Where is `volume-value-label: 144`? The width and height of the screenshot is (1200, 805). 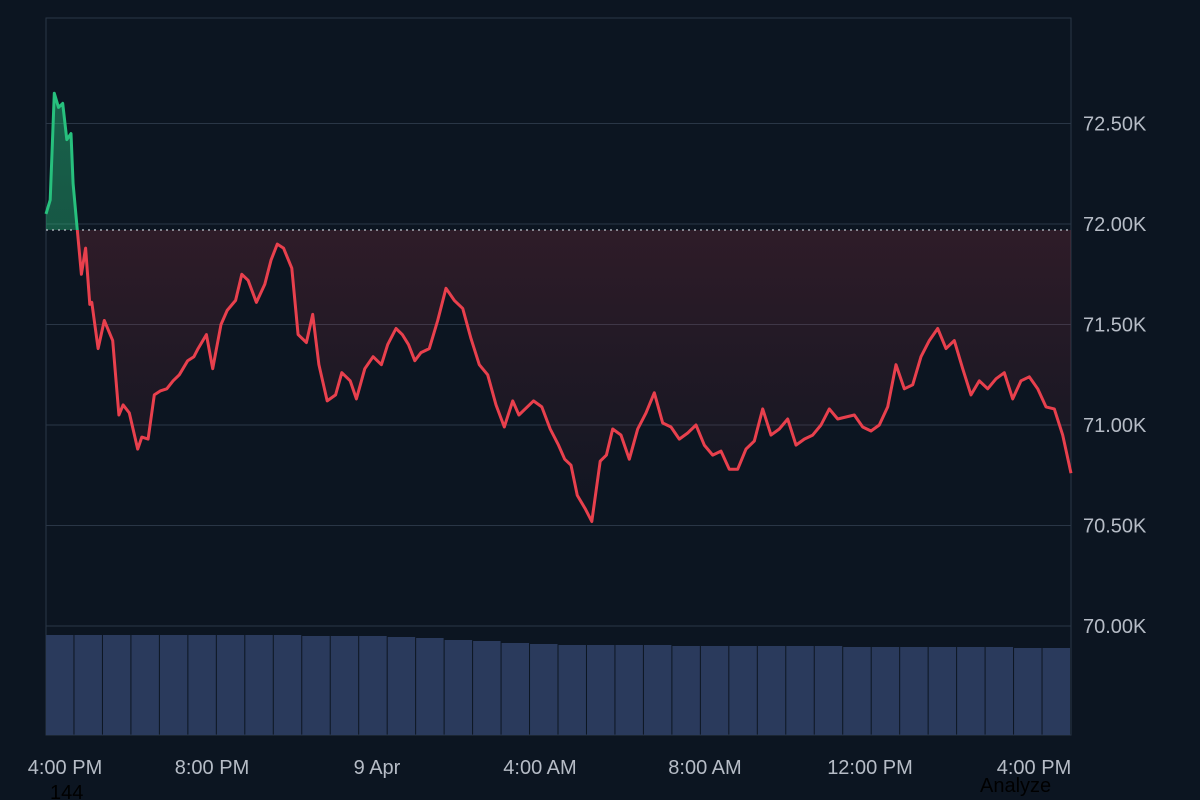
volume-value-label: 144 is located at coordinates (67, 793).